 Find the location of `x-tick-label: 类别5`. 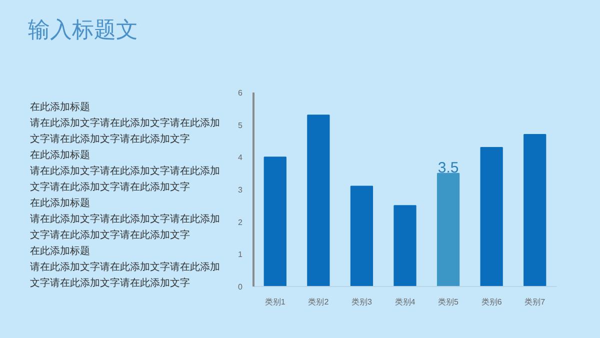

x-tick-label: 类别5 is located at coordinates (449, 302).